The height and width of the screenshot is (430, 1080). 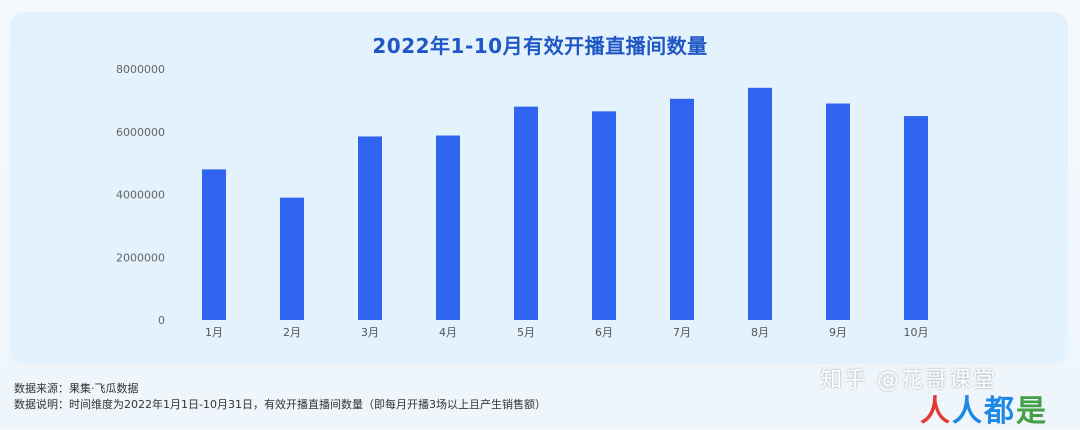 I want to click on chart-title: 2022年1-10月有效开播直播间数量, so click(x=540, y=46).